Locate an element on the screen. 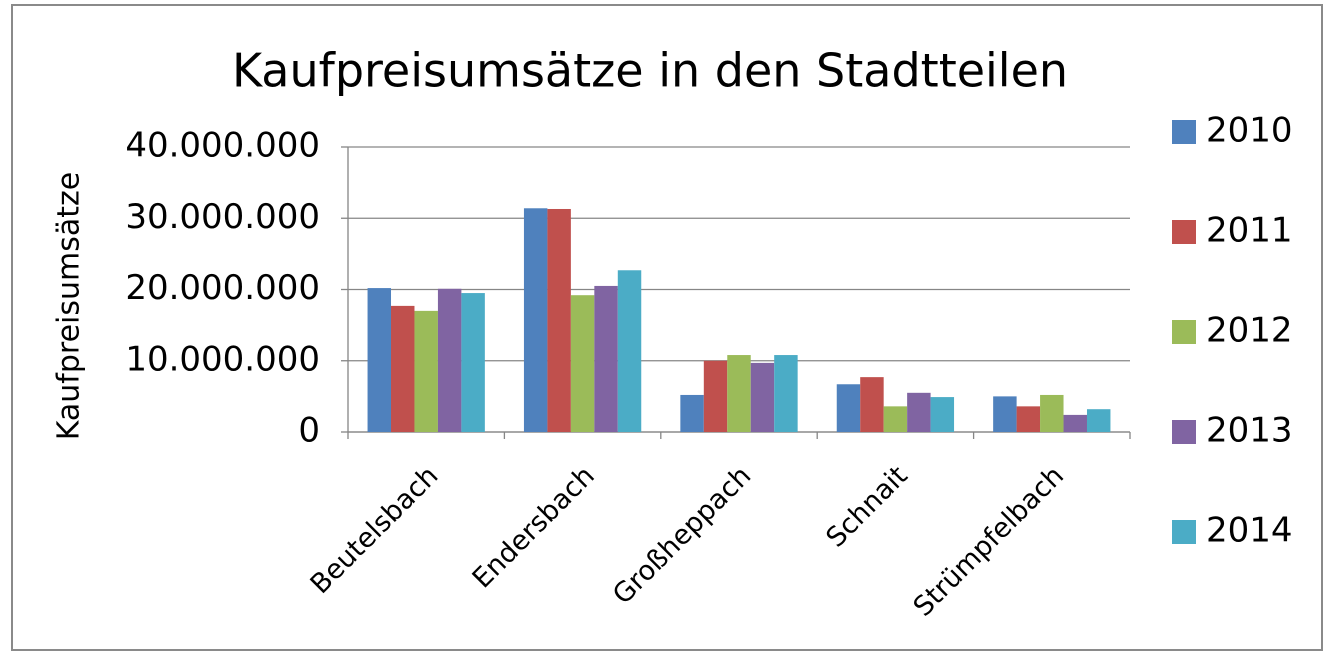  y-tick-label: 30.000.000 is located at coordinates (222, 217).